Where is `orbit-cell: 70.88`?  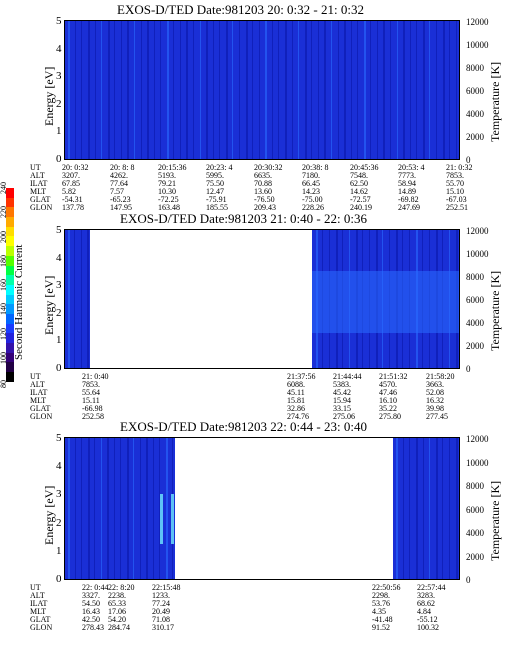
orbit-cell: 70.88 is located at coordinates (263, 183).